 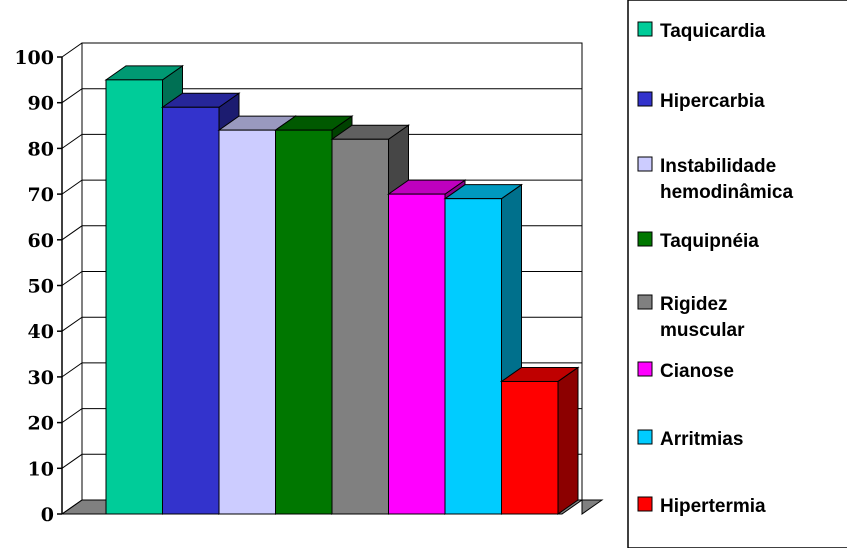 I want to click on legend-label: Cianose, so click(x=697, y=371).